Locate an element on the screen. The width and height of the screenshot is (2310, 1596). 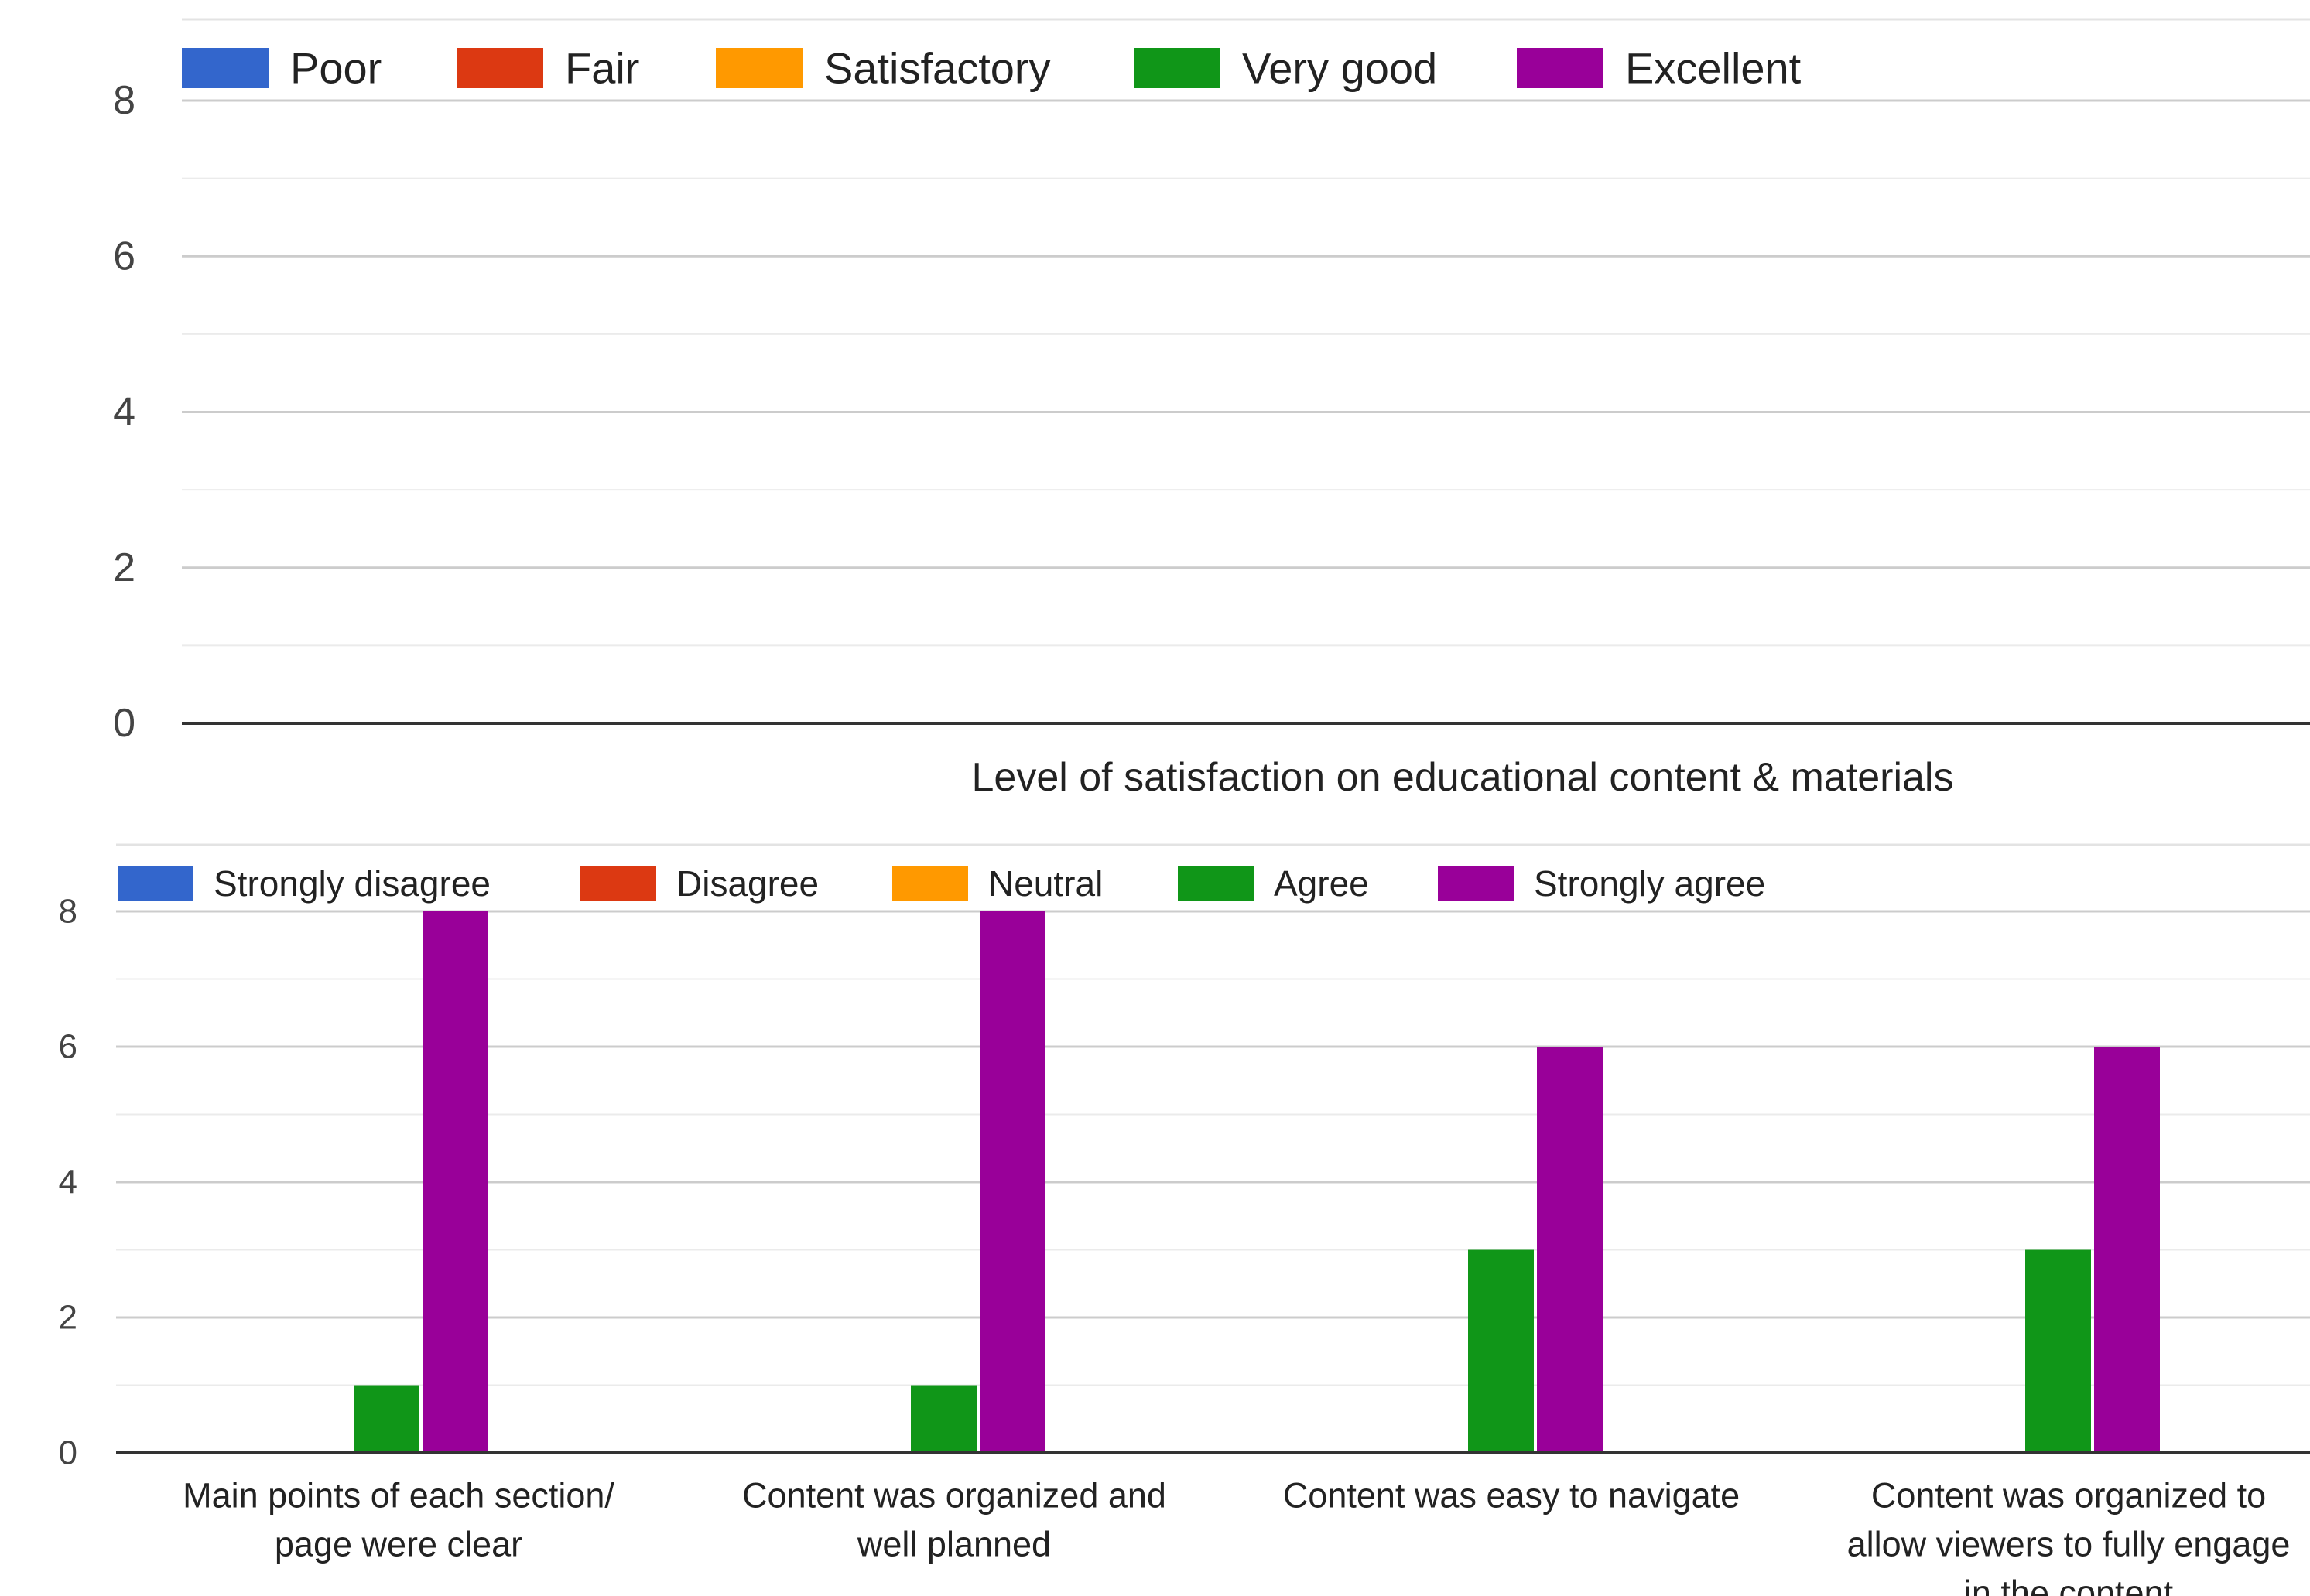
legend-label: Poor is located at coordinates (336, 68).